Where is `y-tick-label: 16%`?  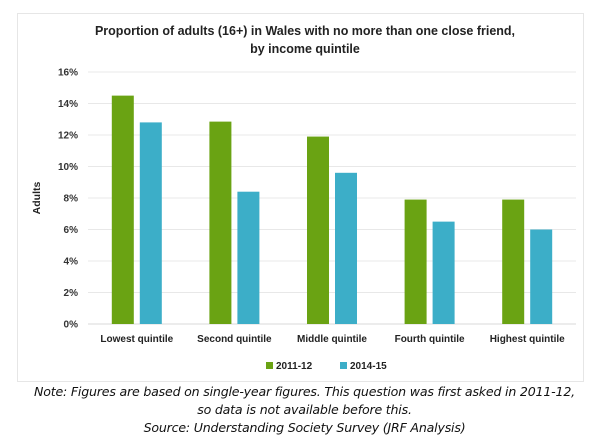 y-tick-label: 16% is located at coordinates (68, 73).